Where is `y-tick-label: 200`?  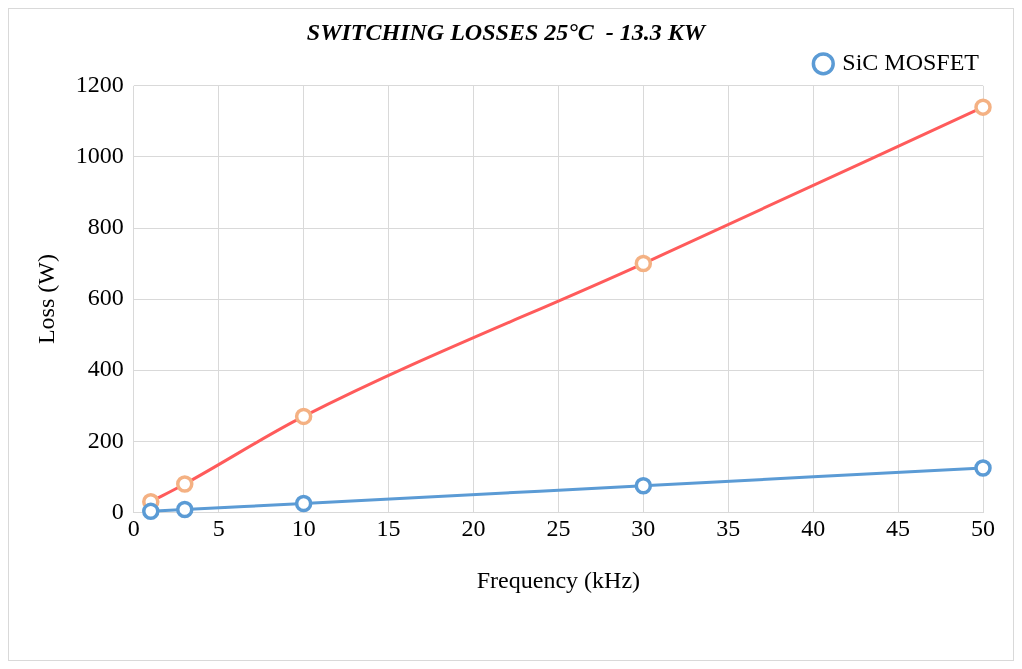
y-tick-label: 200 is located at coordinates (105, 439).